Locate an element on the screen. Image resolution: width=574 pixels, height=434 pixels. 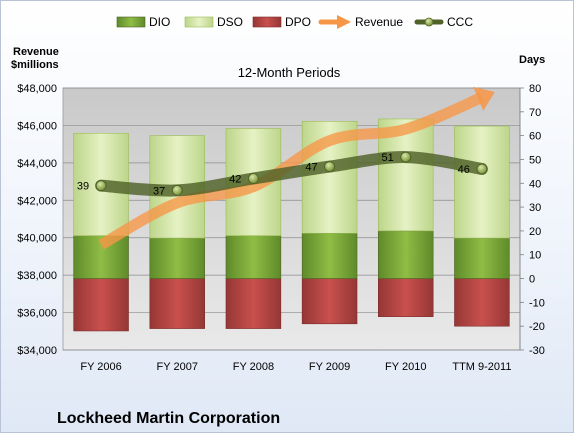
right-tick-label: 70 is located at coordinates (535, 113).